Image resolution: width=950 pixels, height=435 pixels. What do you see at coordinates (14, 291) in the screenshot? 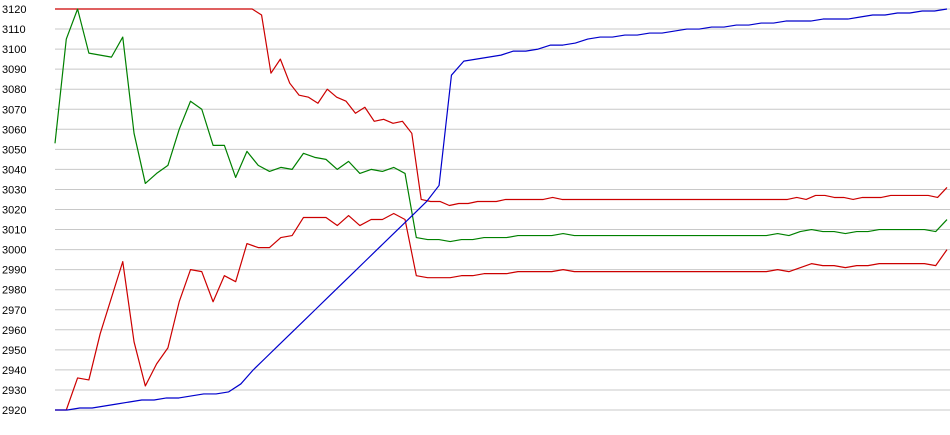
I see `y-tick-label: 2980` at bounding box center [14, 291].